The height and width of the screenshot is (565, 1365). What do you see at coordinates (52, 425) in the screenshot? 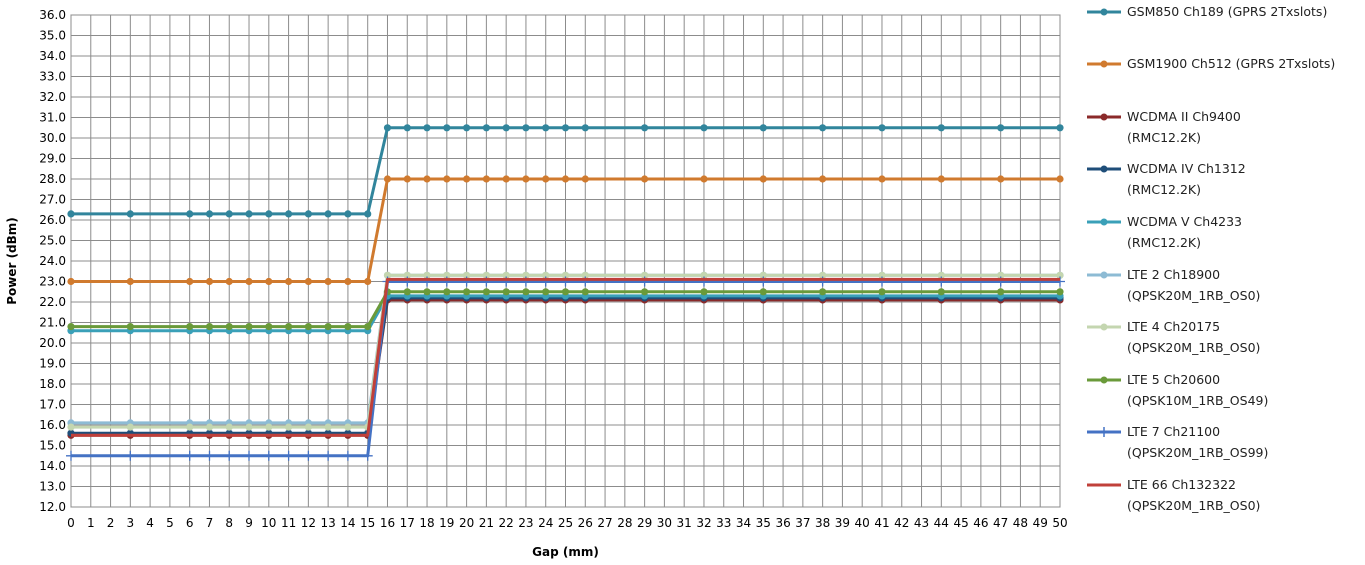
I see `y-tick-label: 16.0` at bounding box center [52, 425].